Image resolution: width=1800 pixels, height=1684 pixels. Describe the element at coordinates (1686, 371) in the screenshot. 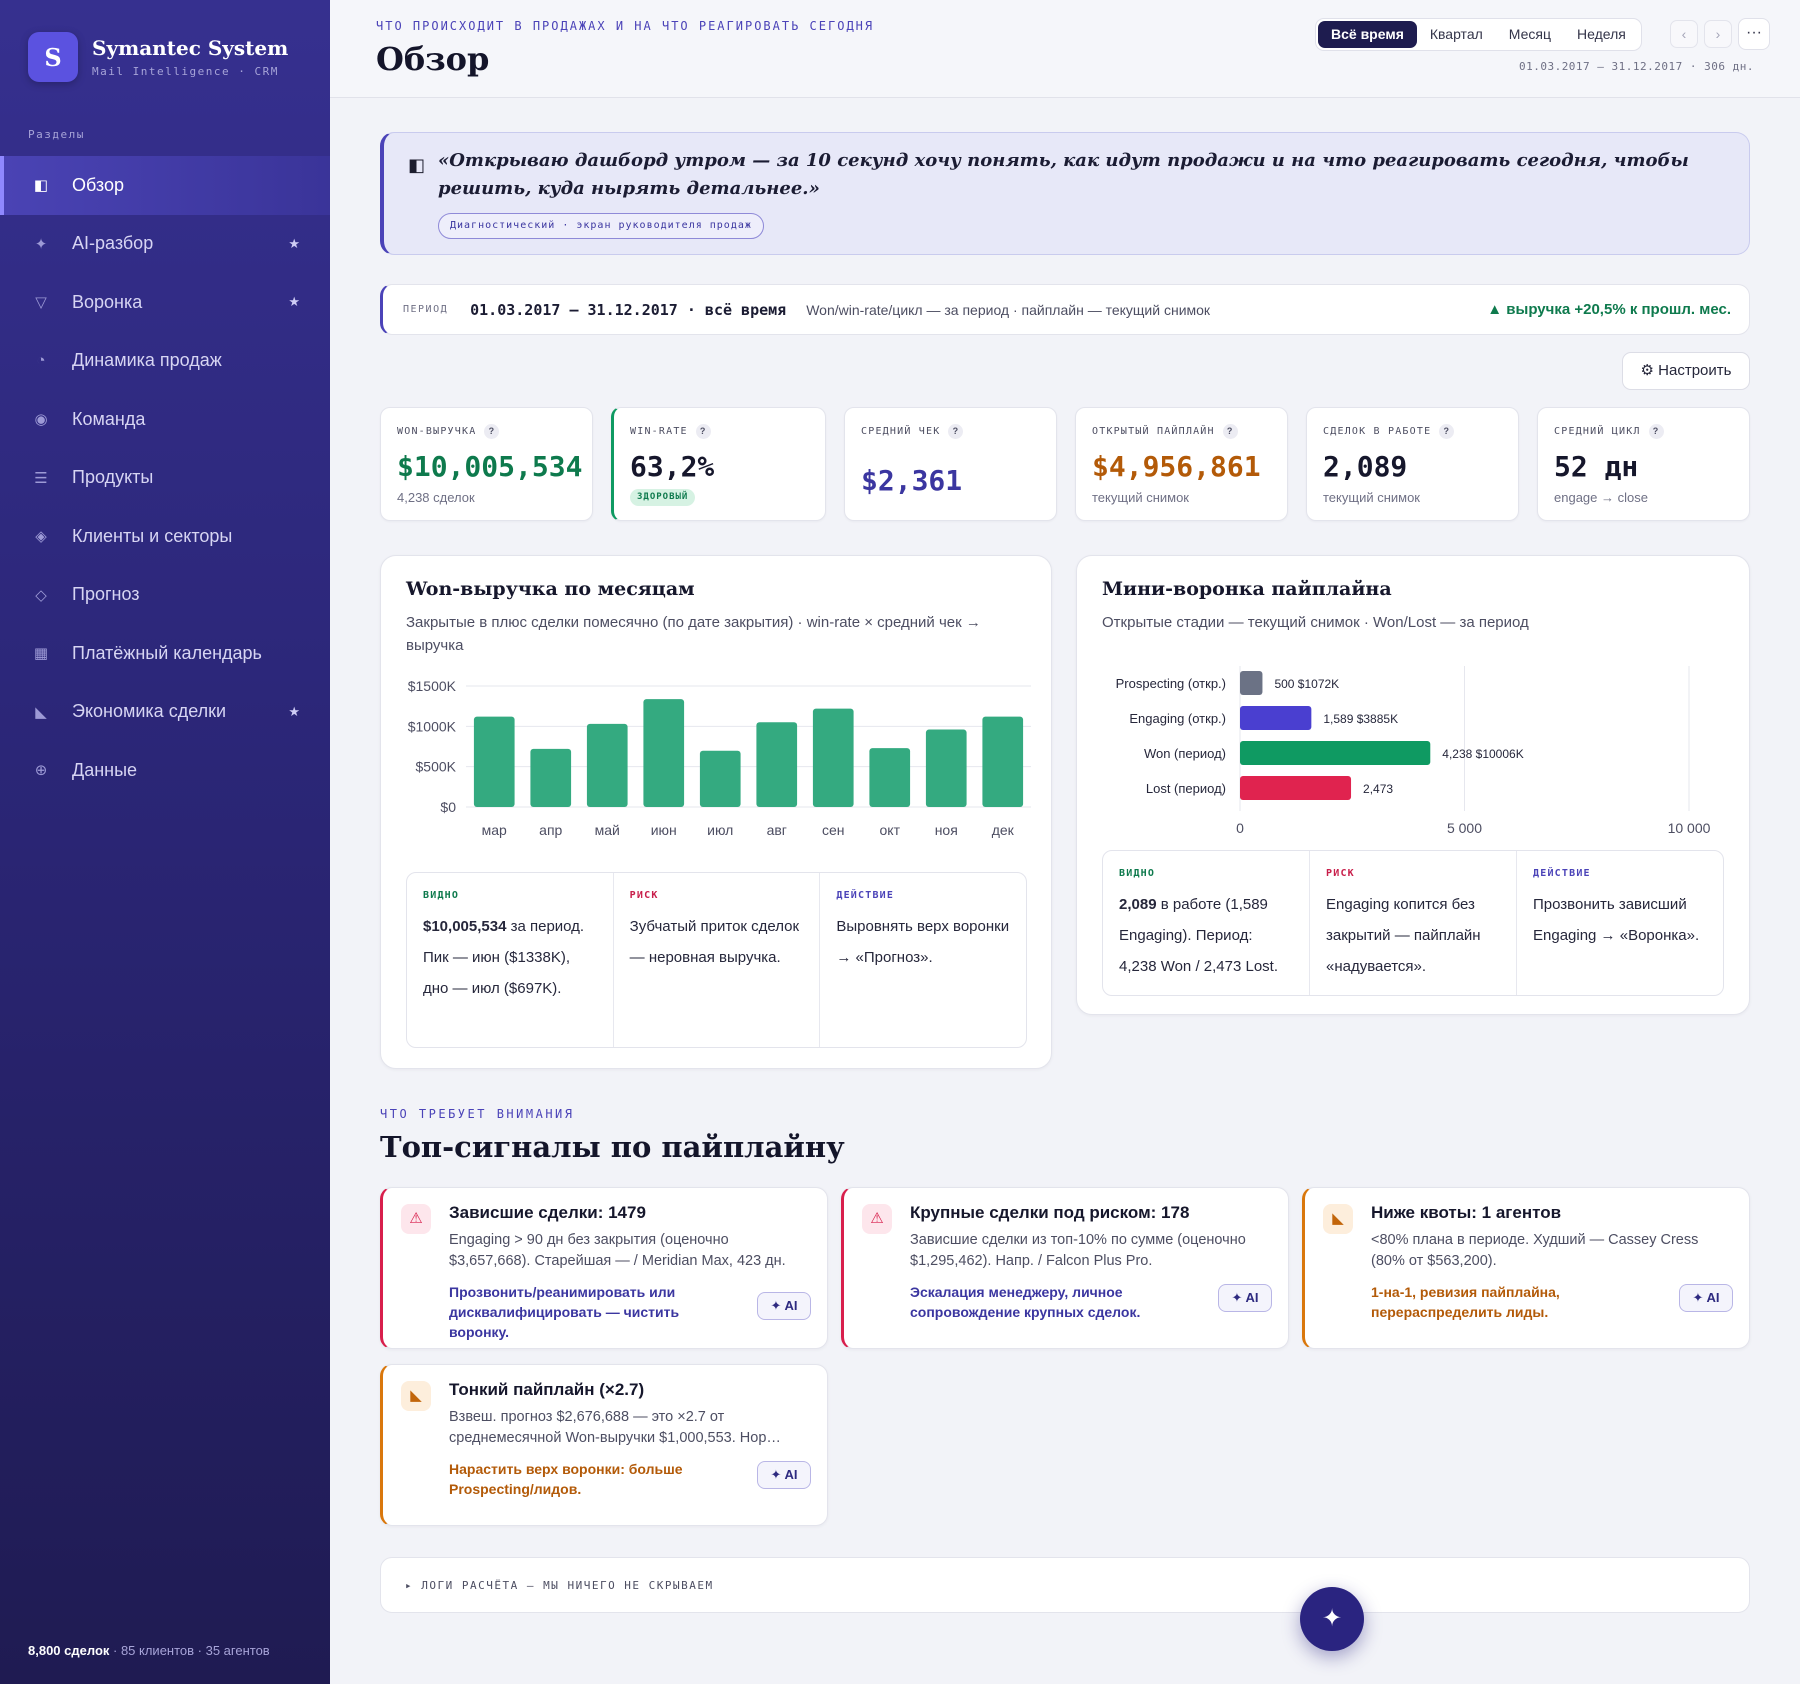

I see `configure-button: ⚙ Настроить` at that location.